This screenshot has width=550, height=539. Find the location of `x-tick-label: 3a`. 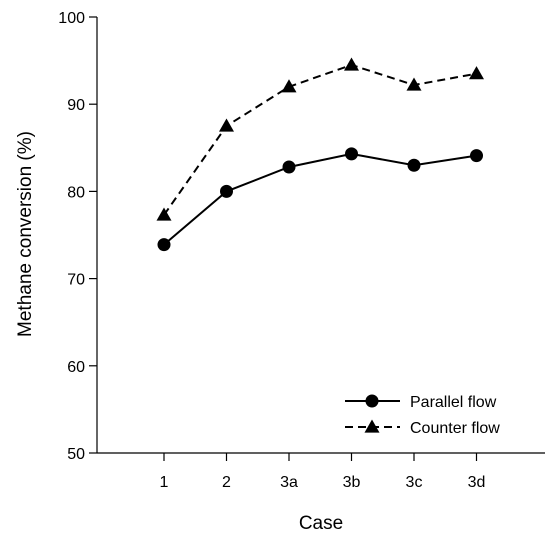

x-tick-label: 3a is located at coordinates (289, 482).